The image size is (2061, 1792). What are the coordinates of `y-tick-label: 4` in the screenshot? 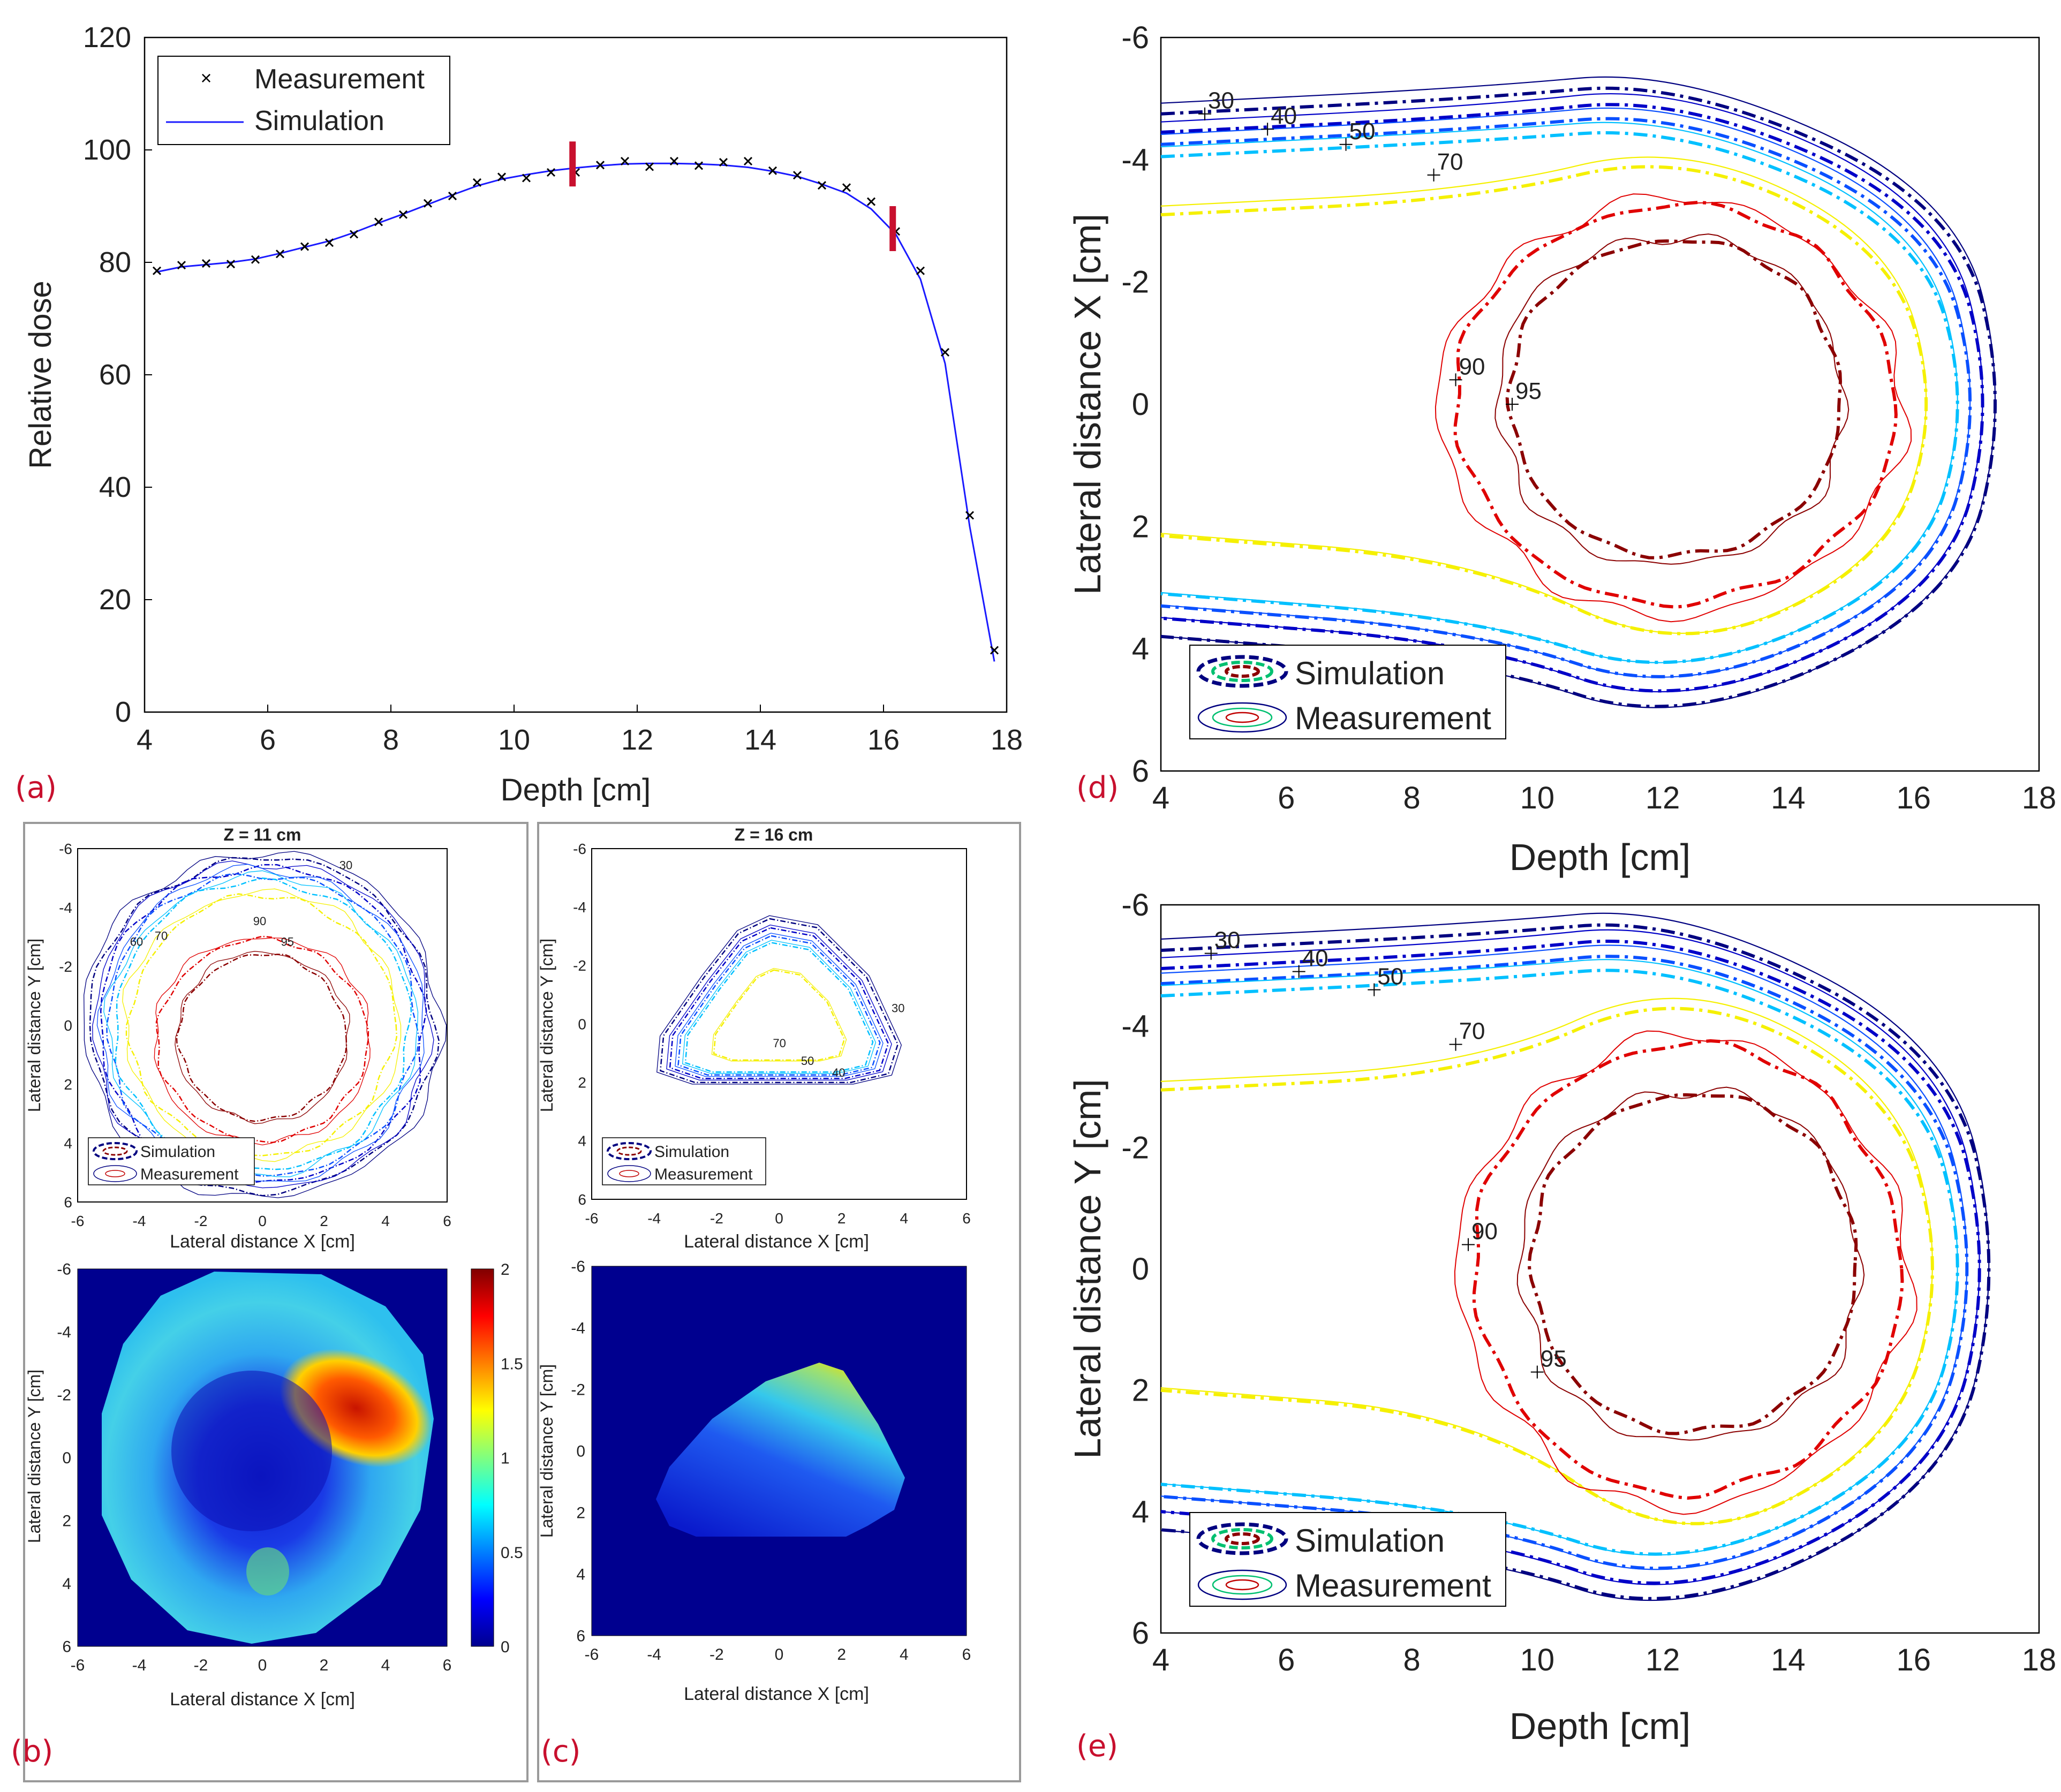 It's located at (581, 1575).